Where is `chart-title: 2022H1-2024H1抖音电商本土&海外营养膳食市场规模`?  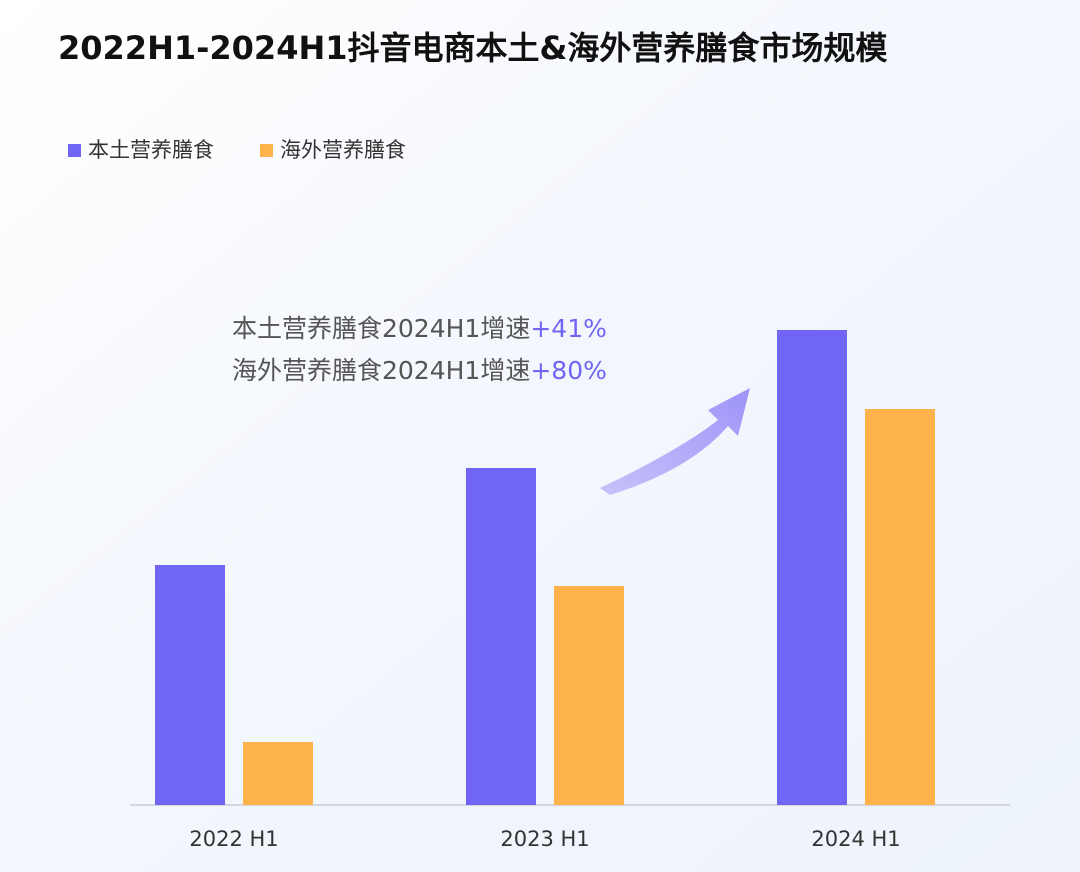
chart-title: 2022H1-2024H1抖音电商本土&海外营养膳食市场规模 is located at coordinates (472, 48).